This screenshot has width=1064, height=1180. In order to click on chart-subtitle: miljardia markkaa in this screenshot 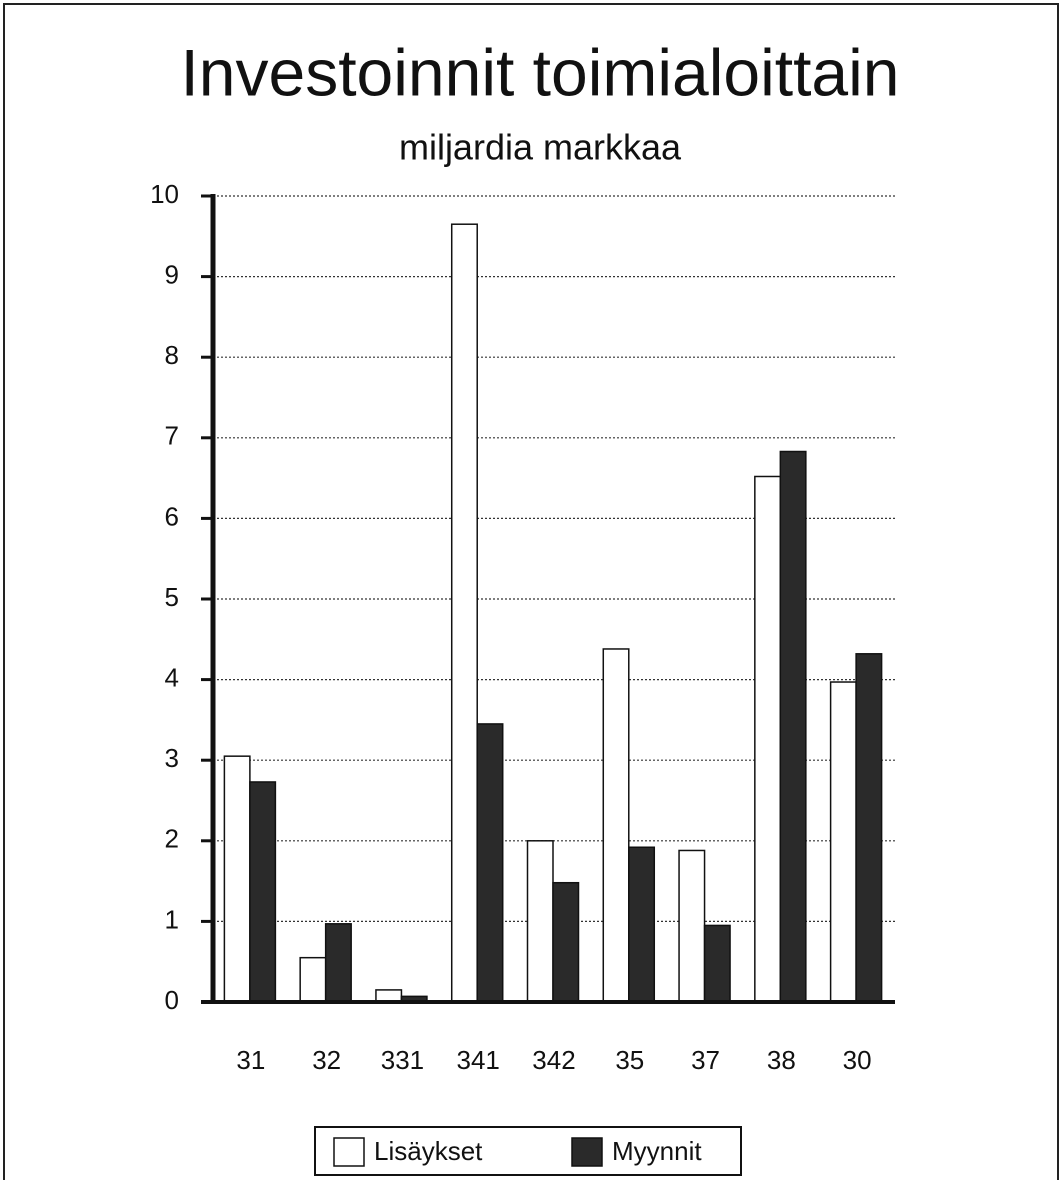, I will do `click(540, 147)`.